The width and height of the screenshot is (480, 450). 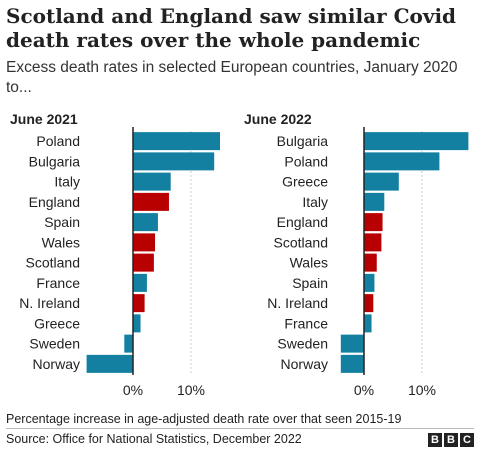 I want to click on footer-divider, so click(x=240, y=428).